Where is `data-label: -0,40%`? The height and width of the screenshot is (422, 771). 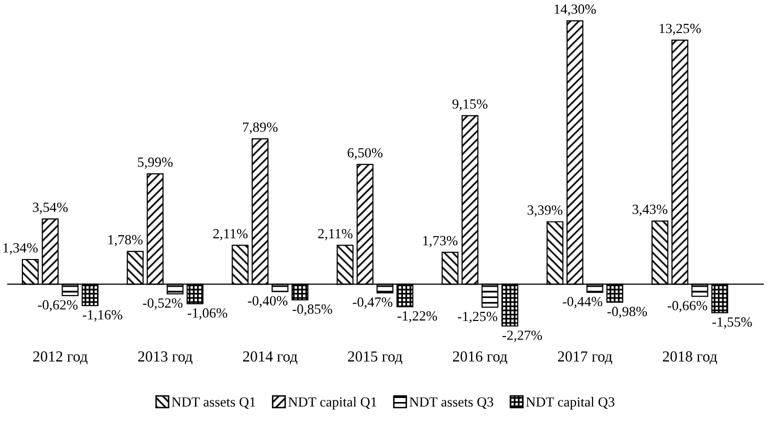 data-label: -0,40% is located at coordinates (268, 302).